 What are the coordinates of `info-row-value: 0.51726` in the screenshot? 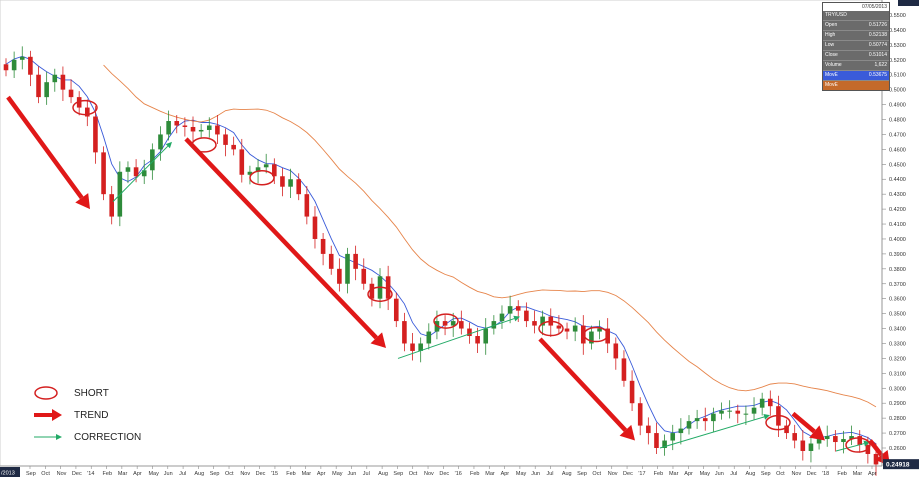 It's located at (877, 25).